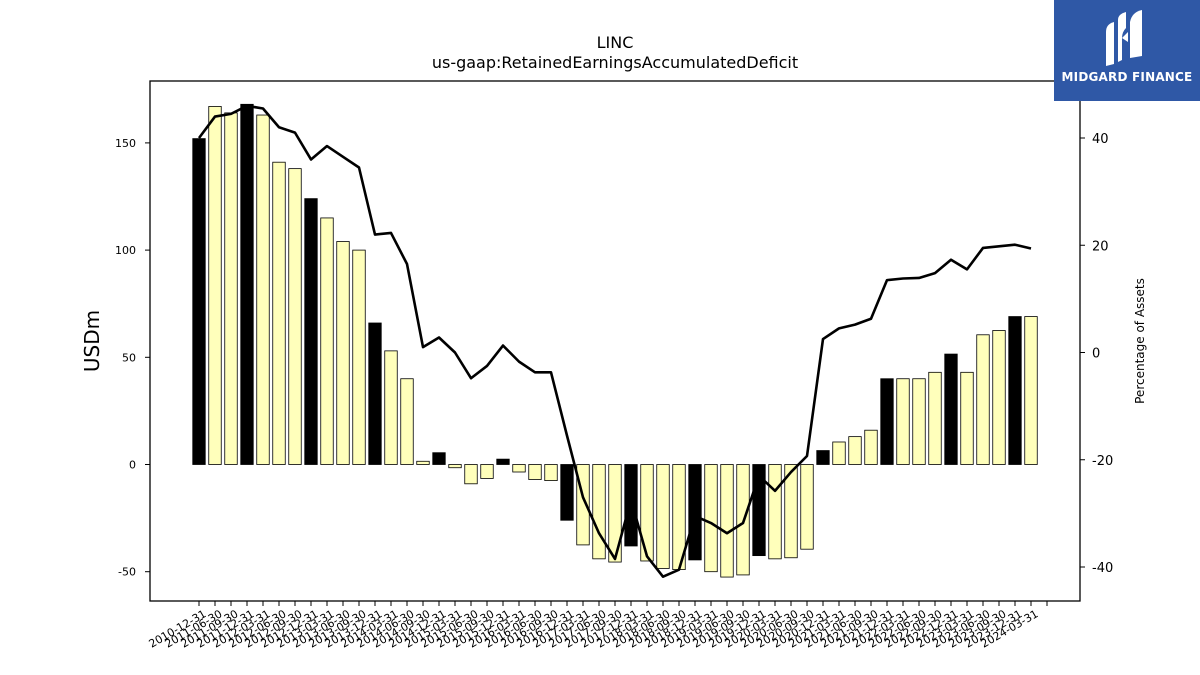 This screenshot has height=675, width=1200. I want to click on brand-logo: MIDGARD FINANCE, so click(1127, 50).